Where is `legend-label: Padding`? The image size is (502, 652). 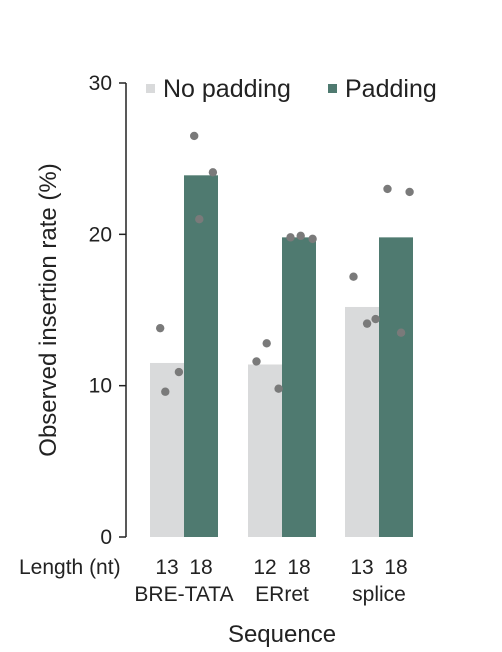 legend-label: Padding is located at coordinates (391, 89).